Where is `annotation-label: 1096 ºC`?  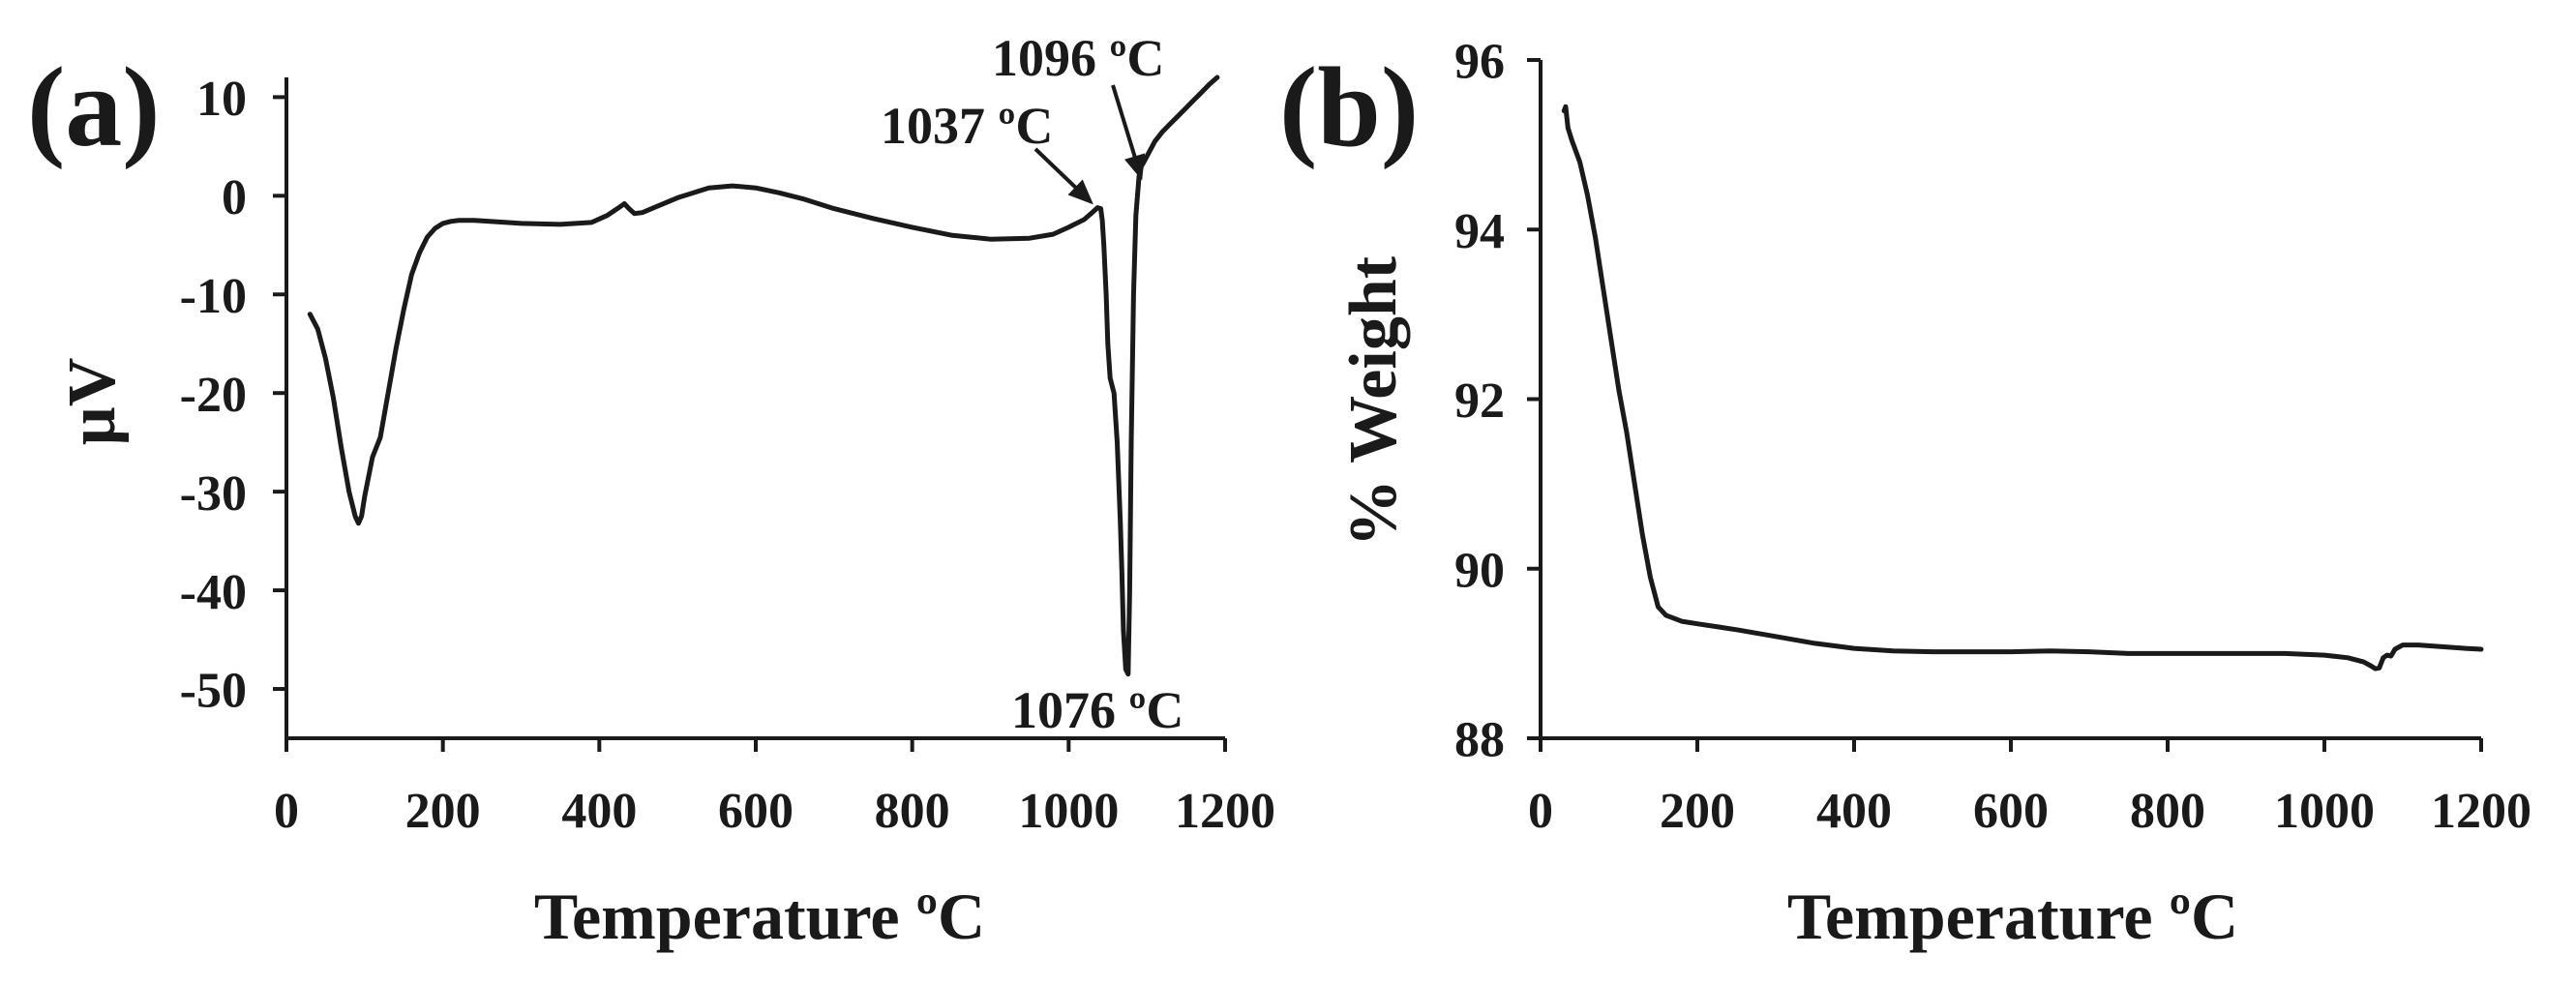
annotation-label: 1096 ºC is located at coordinates (1078, 58).